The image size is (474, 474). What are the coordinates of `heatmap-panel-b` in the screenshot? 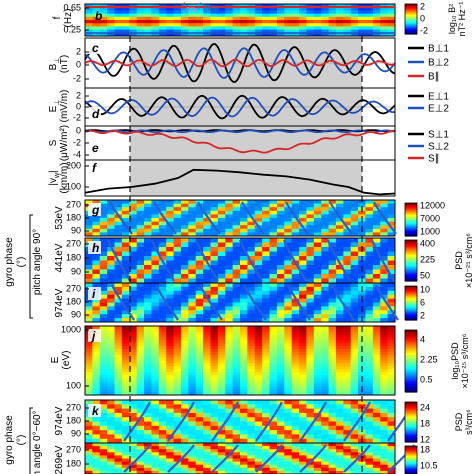 It's located at (240, 20).